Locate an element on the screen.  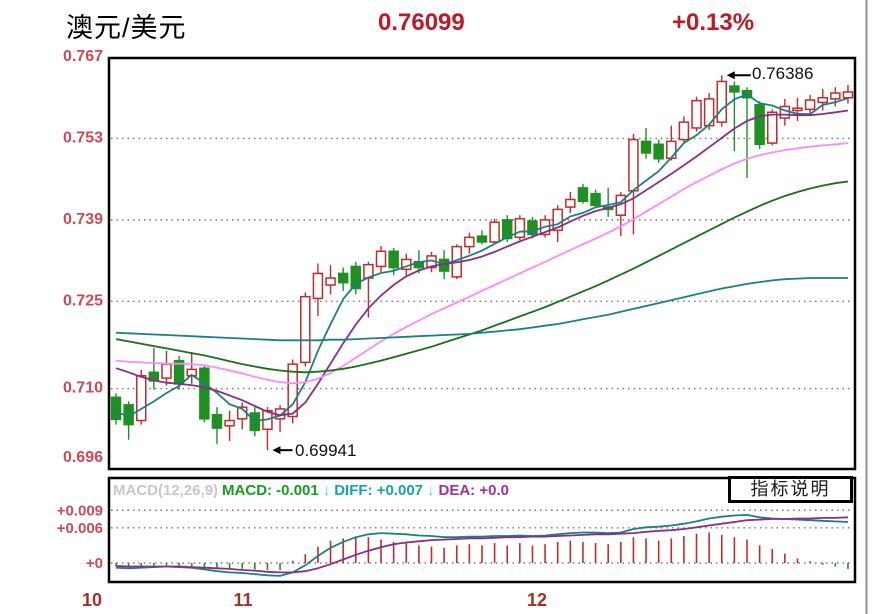
svg-text: 0.725 is located at coordinates (83, 300).